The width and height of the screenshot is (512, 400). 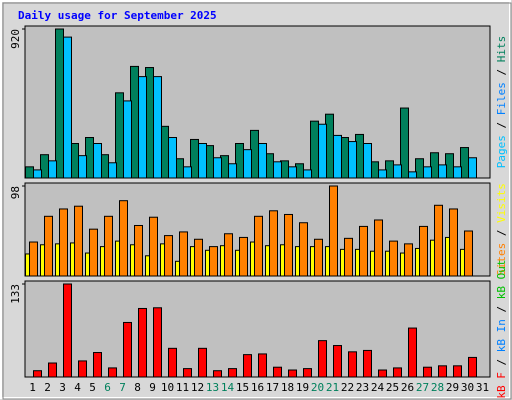 I want to click on chart-title: Daily usage for September 2025, so click(x=117, y=15).